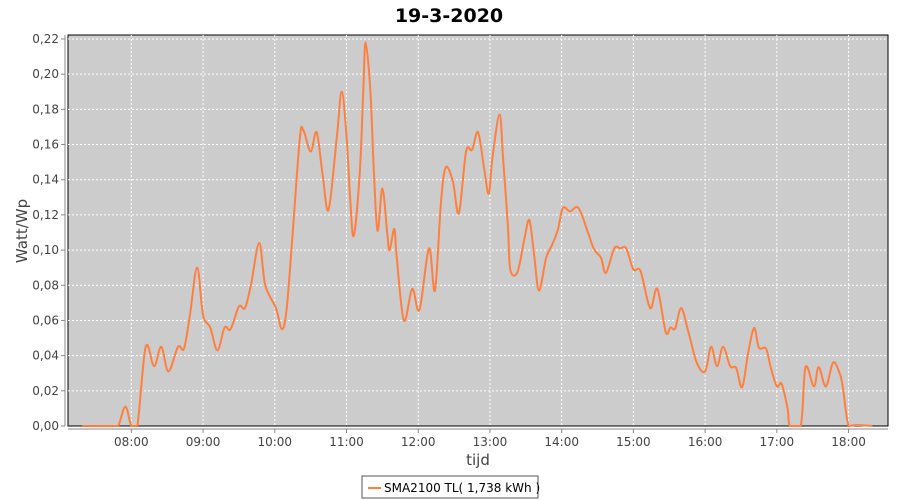 The width and height of the screenshot is (900, 500). I want to click on x-tick-label: 18:00, so click(848, 442).